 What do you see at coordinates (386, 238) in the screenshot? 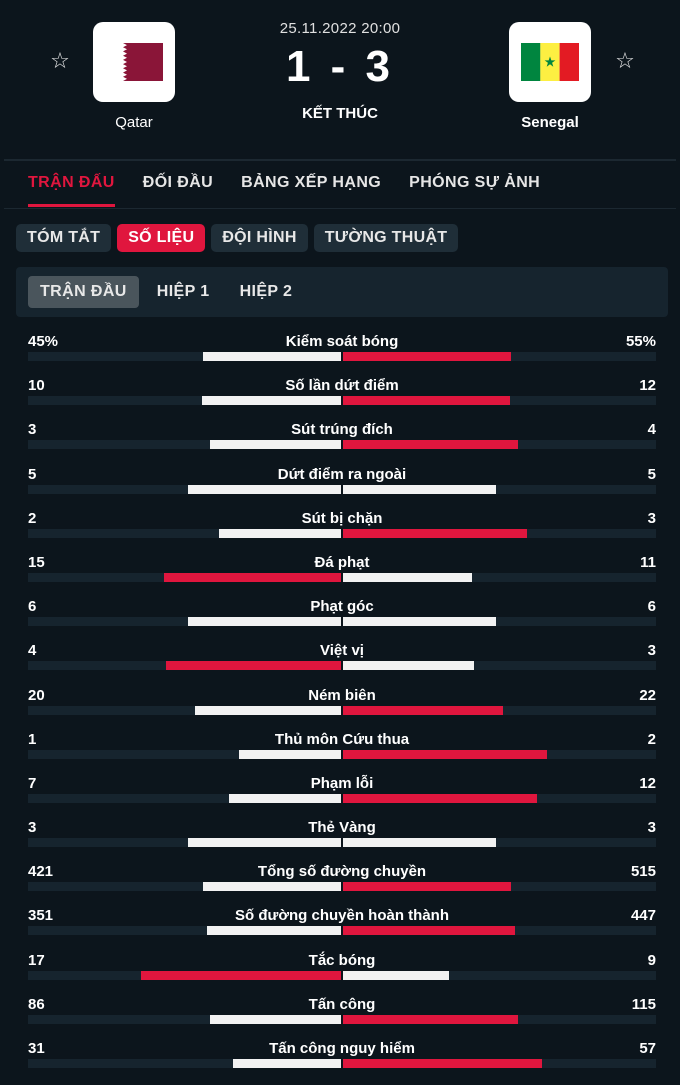
I see `subtab-commentary: TƯỜNG THUẬT` at bounding box center [386, 238].